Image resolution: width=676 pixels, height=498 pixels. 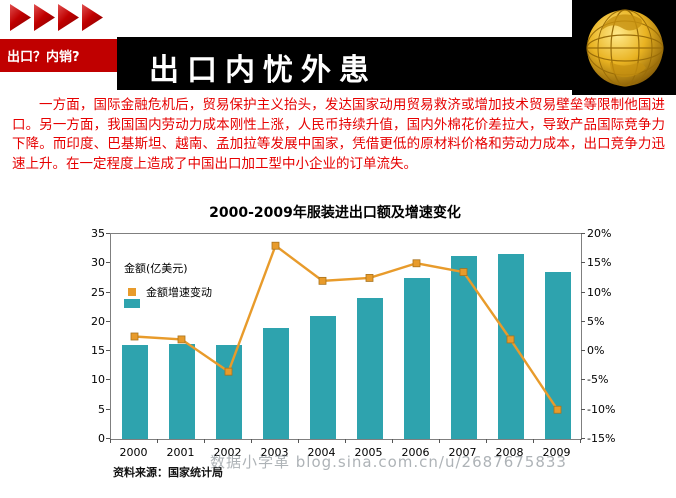 What do you see at coordinates (132, 303) in the screenshot?
I see `legend-swatch-bar` at bounding box center [132, 303].